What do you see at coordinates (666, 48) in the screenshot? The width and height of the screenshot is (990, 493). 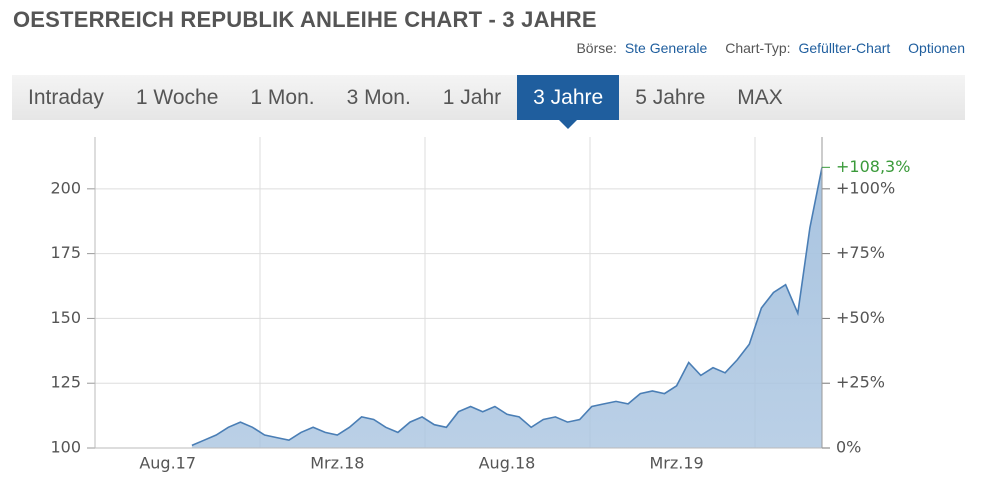 I see `exchange-link: Ste Generale` at bounding box center [666, 48].